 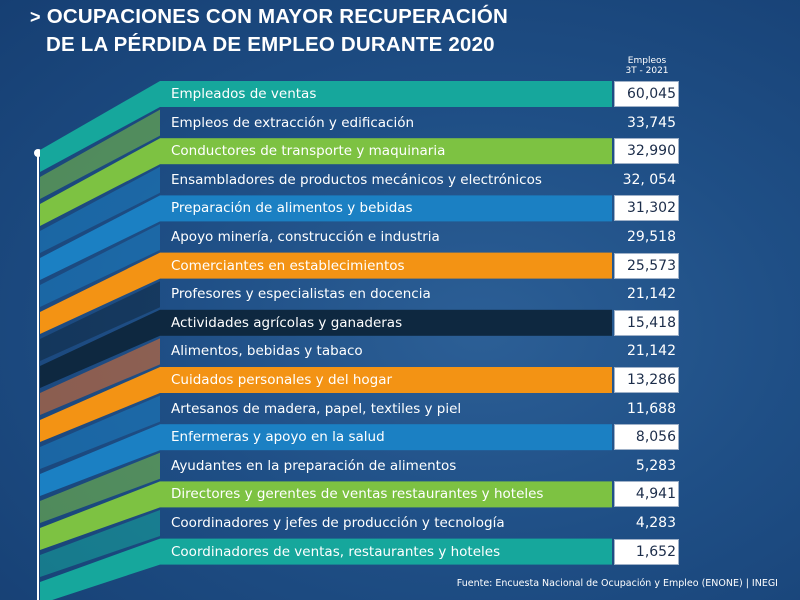 What do you see at coordinates (649, 179) in the screenshot?
I see `row-value: 32, 054` at bounding box center [649, 179].